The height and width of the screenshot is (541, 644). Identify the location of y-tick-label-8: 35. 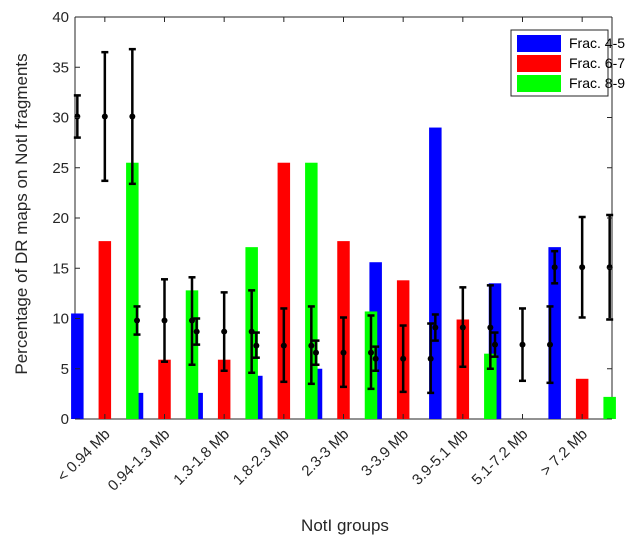
(60, 67).